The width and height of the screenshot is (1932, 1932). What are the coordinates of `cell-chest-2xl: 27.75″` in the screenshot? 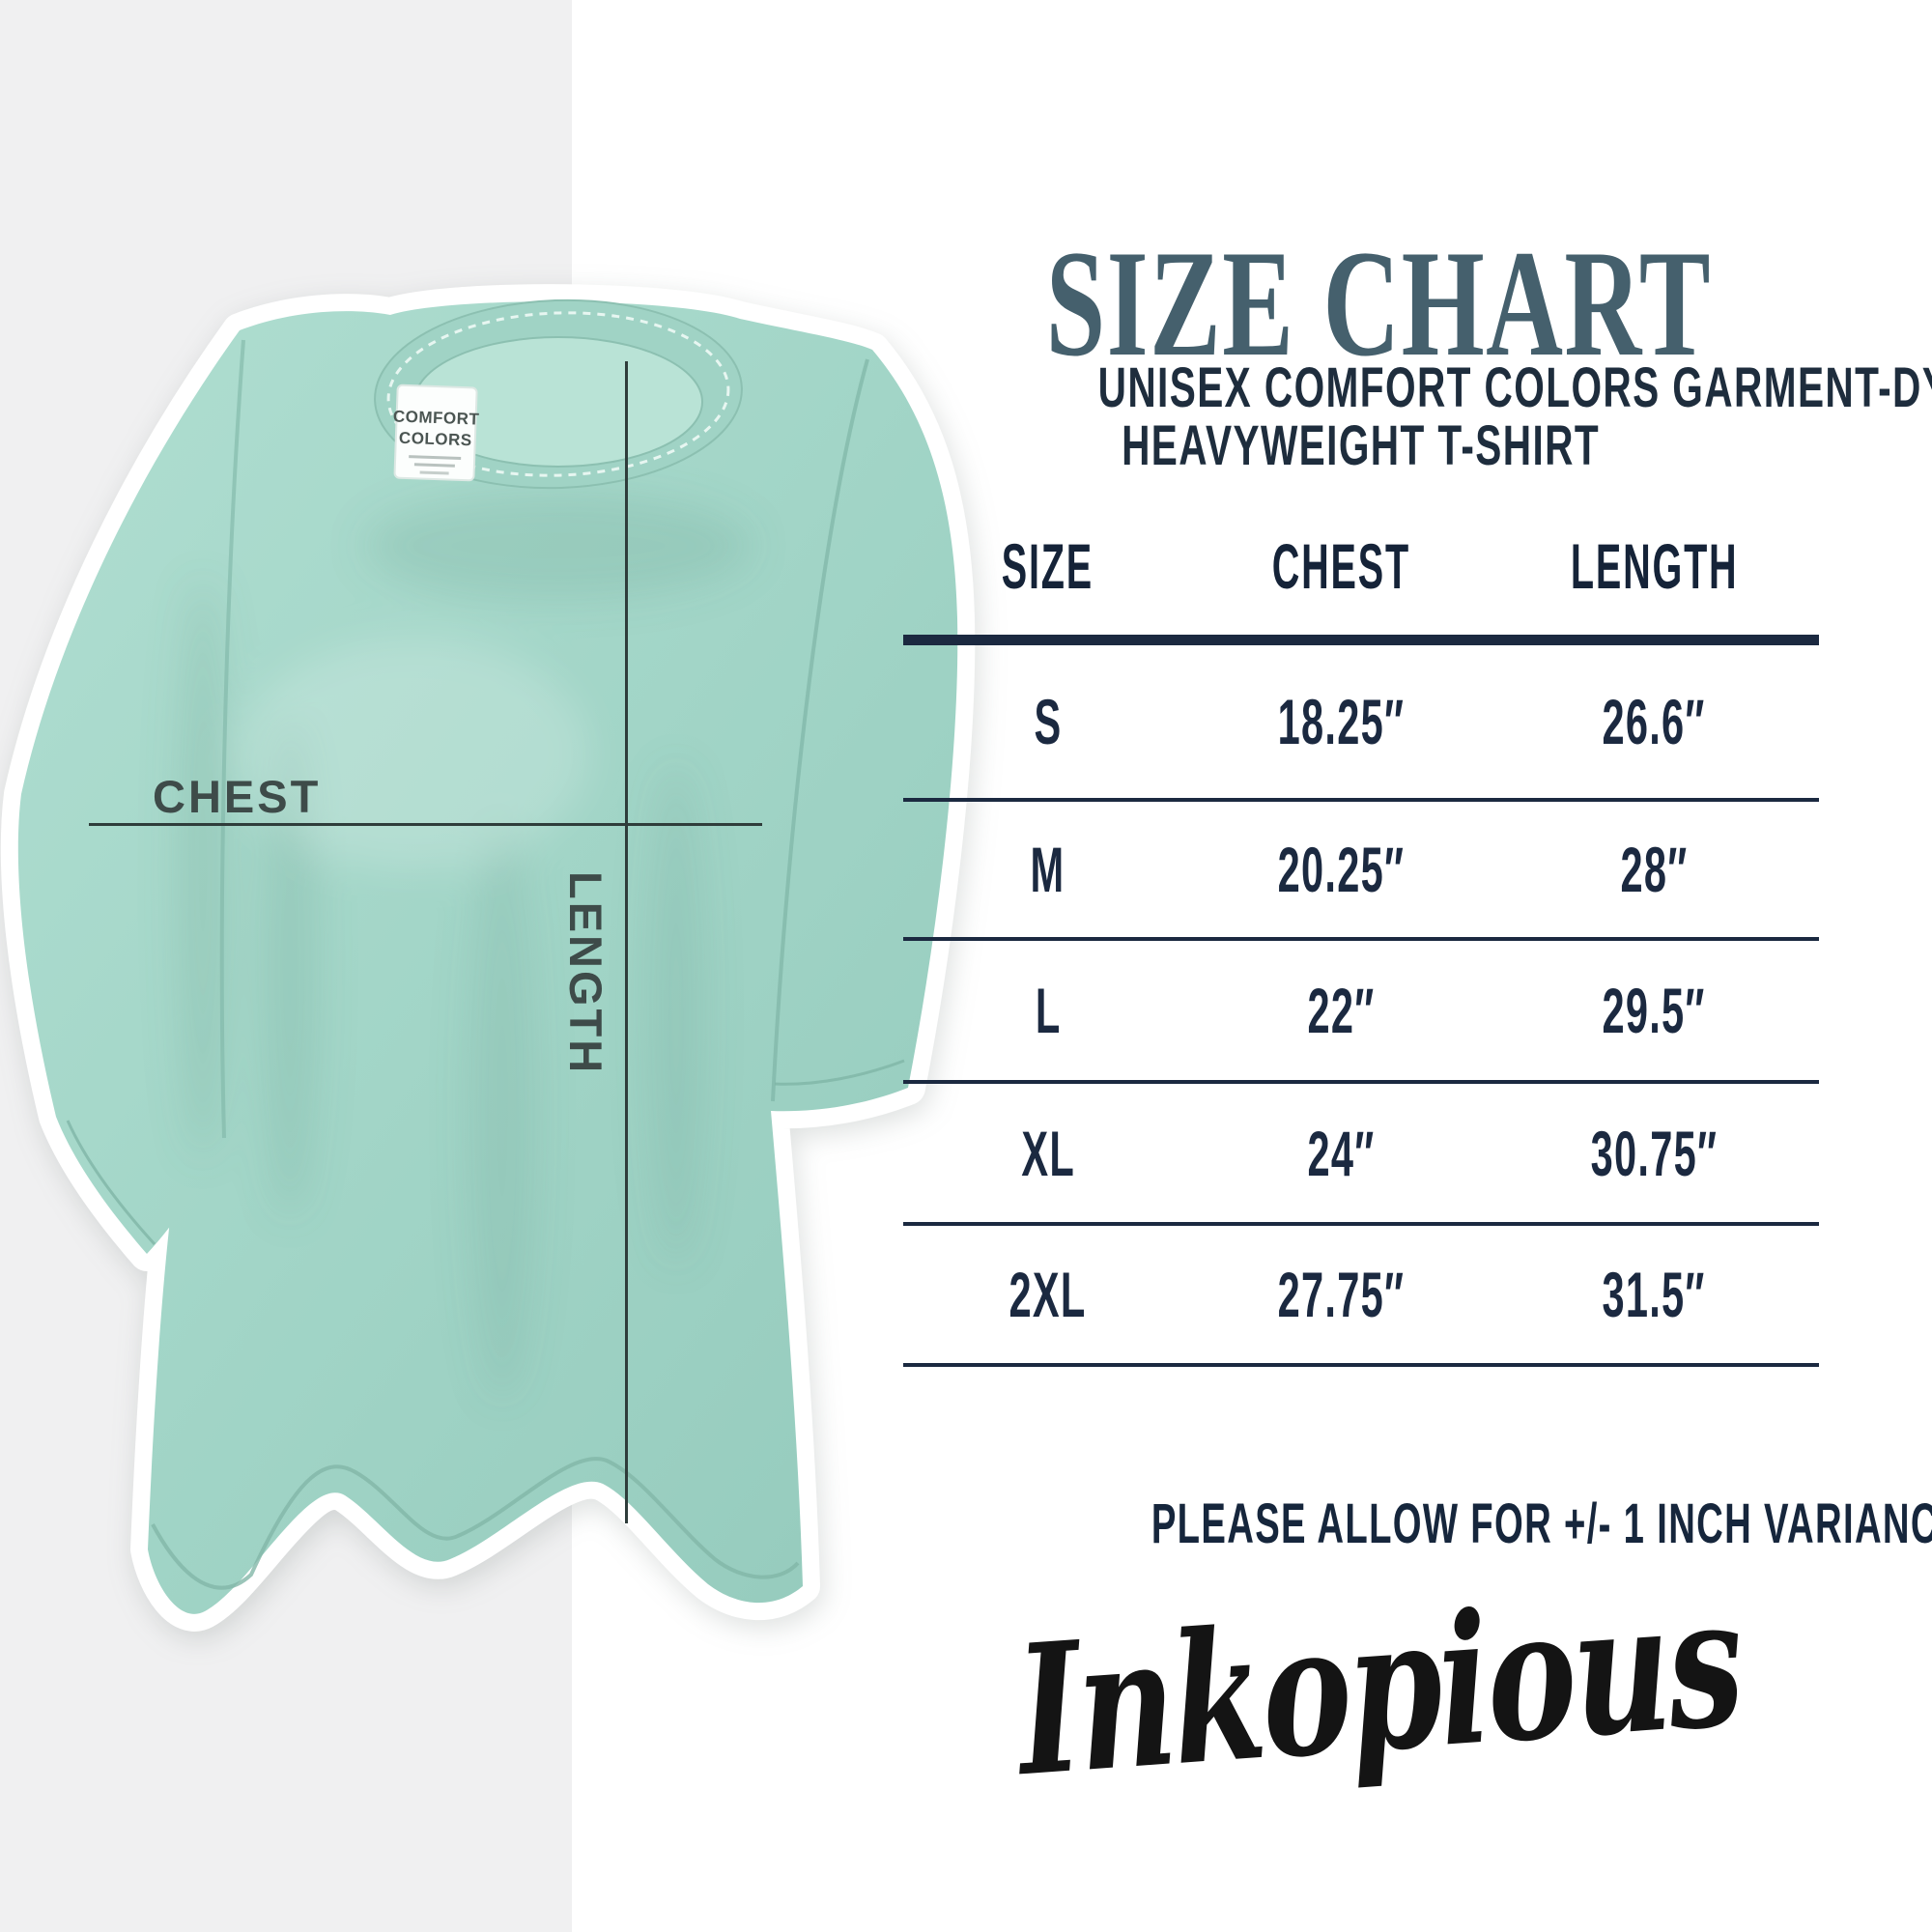 It's located at (1341, 1294).